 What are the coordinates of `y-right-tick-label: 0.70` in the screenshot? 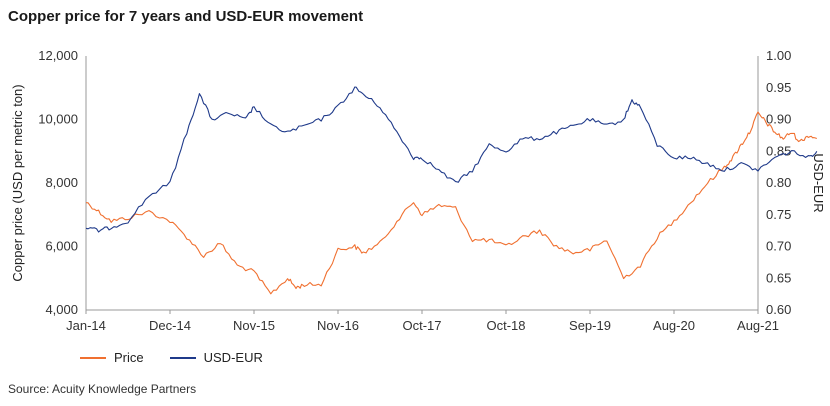 It's located at (778, 246).